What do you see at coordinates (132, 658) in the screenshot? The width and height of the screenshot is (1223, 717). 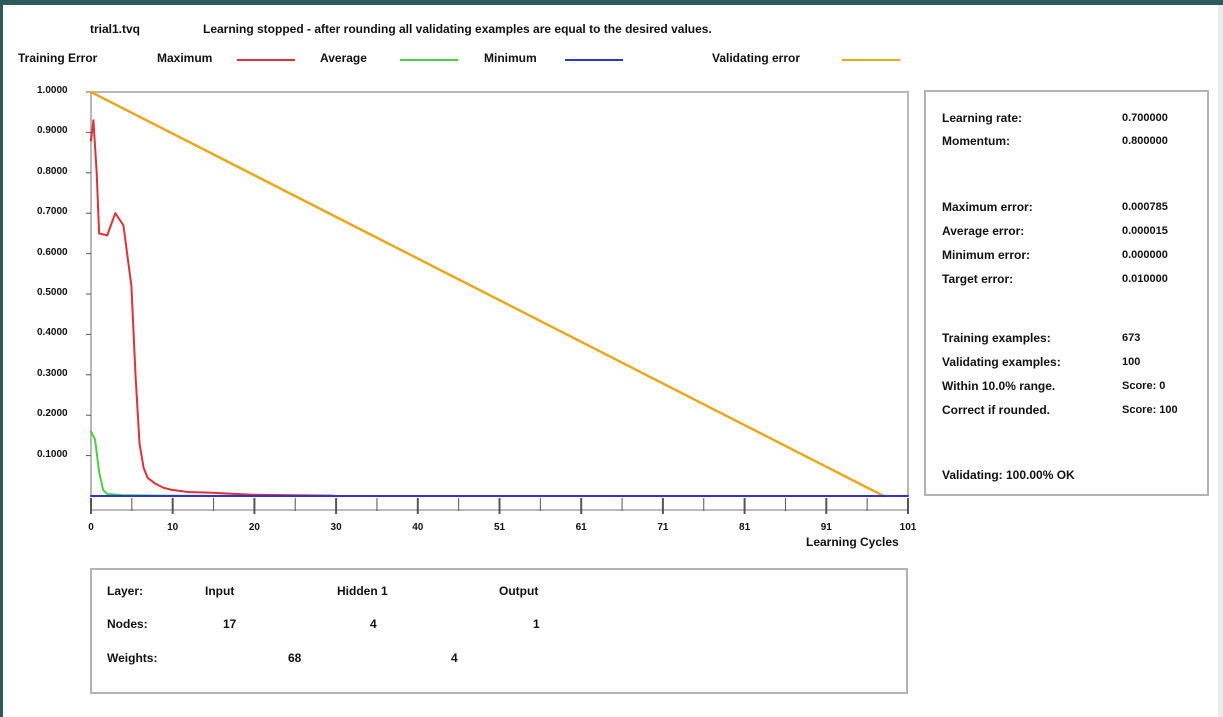 I see `weights-label: Weights:` at bounding box center [132, 658].